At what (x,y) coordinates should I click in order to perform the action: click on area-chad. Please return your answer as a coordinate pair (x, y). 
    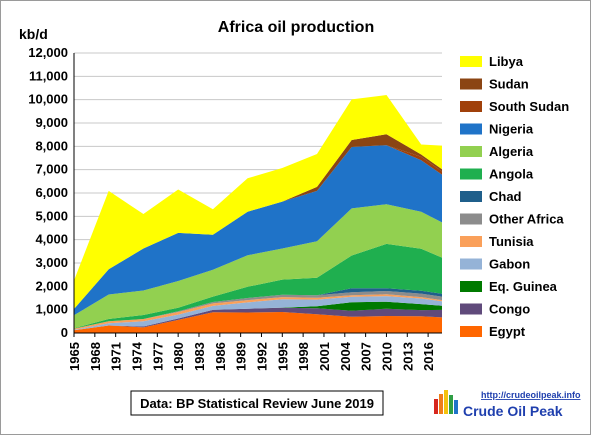
    Looking at the image, I should click on (258, 308).